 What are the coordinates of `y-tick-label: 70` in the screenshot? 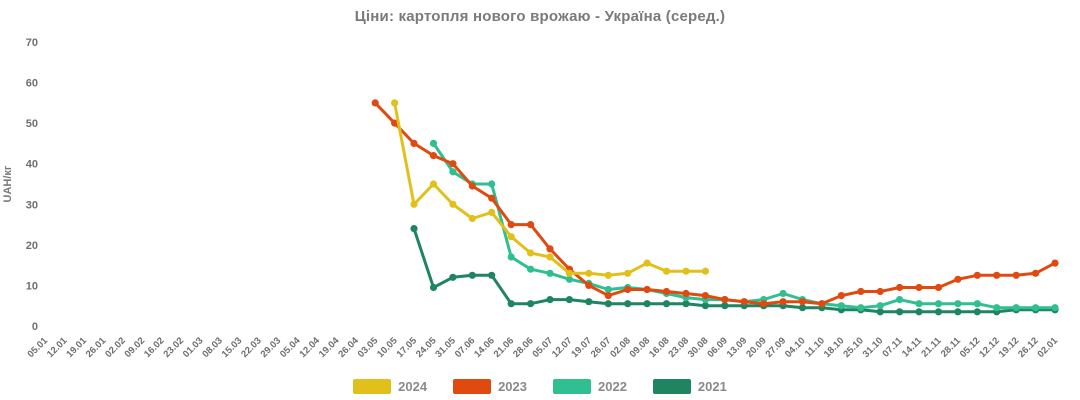 It's located at (32, 43).